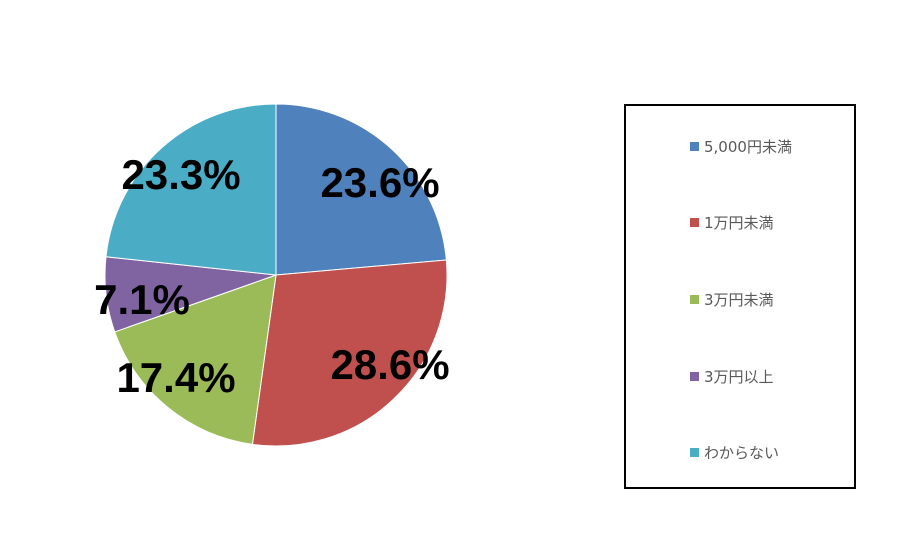 The height and width of the screenshot is (556, 906). I want to click on legend-item-1: 1万円未満, so click(732, 222).